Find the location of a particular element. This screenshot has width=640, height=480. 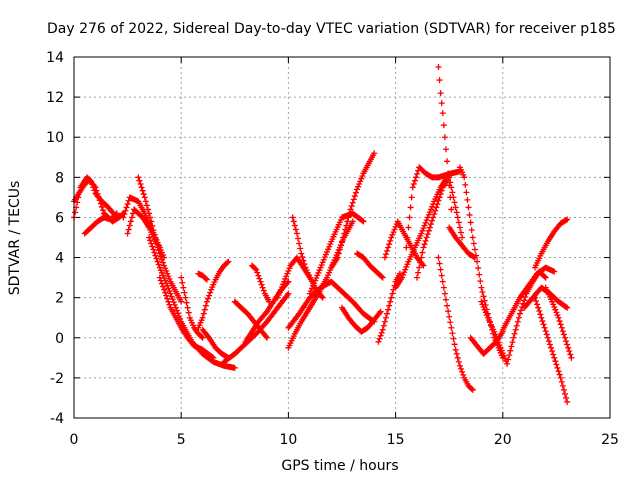

y-tick-label: 4 is located at coordinates (59, 259).